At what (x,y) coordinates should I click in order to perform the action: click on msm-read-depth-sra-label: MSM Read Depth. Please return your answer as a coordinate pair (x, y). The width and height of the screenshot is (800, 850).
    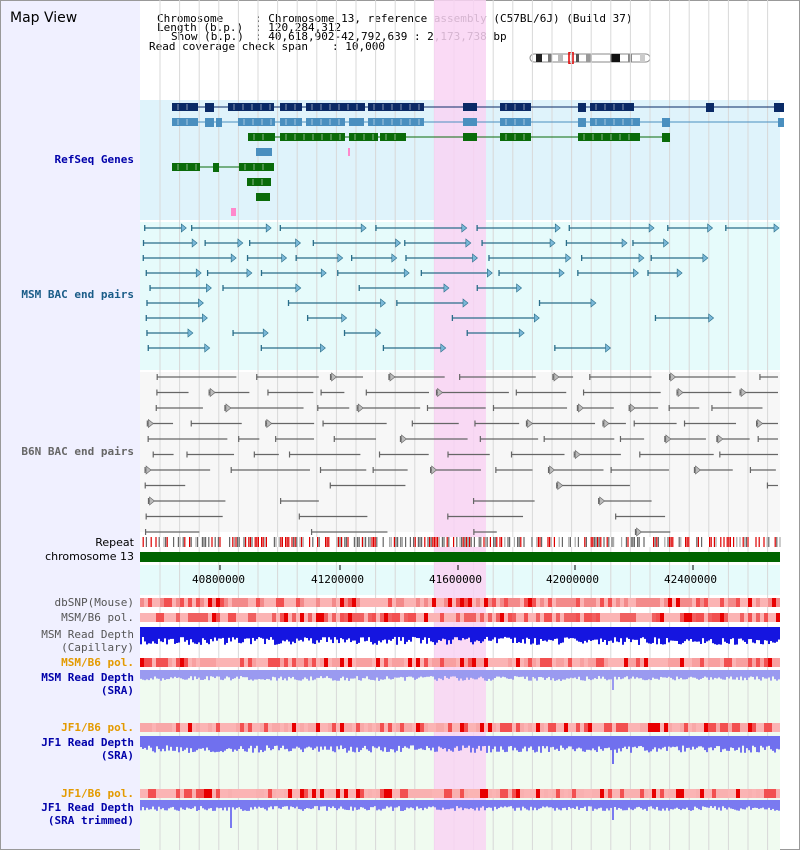
    Looking at the image, I should click on (87, 677).